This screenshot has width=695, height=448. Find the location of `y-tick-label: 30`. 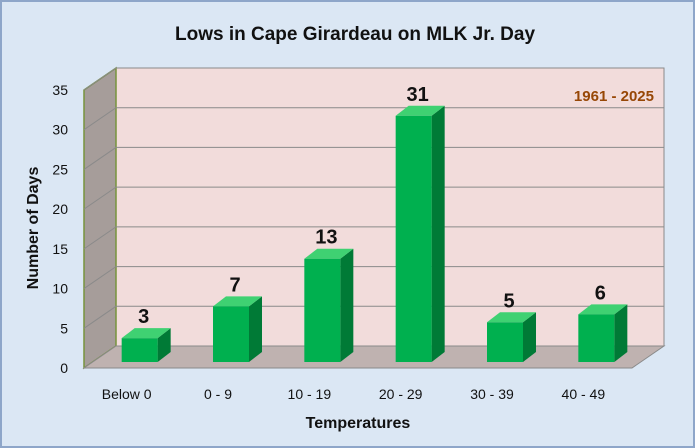

y-tick-label: 30 is located at coordinates (60, 130).